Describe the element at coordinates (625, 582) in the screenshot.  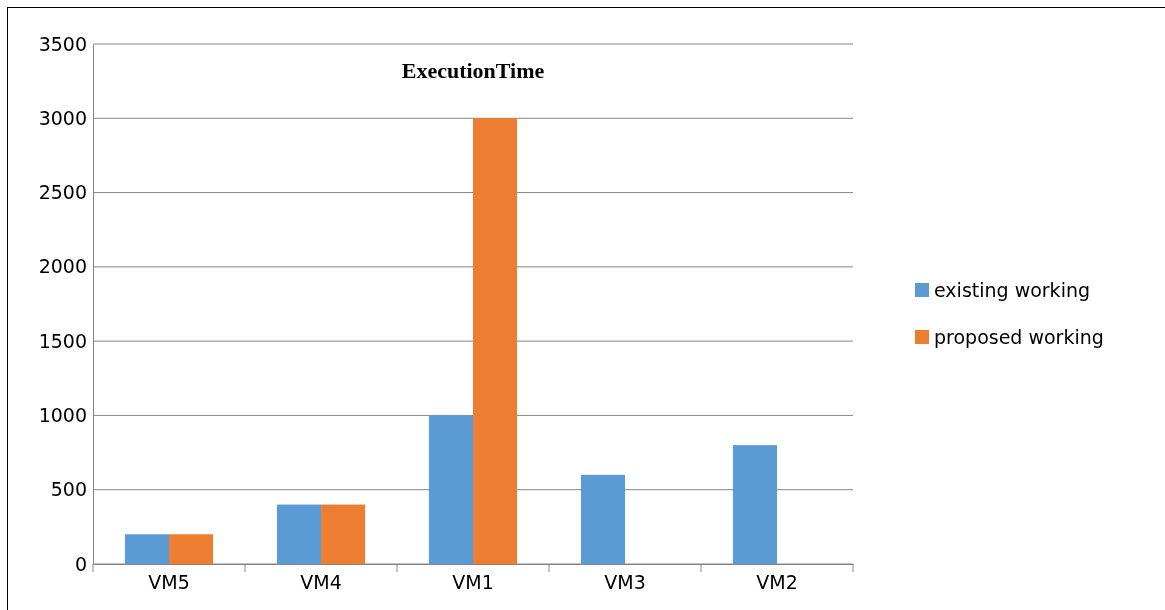
I see `x-tick-label: VM3` at that location.